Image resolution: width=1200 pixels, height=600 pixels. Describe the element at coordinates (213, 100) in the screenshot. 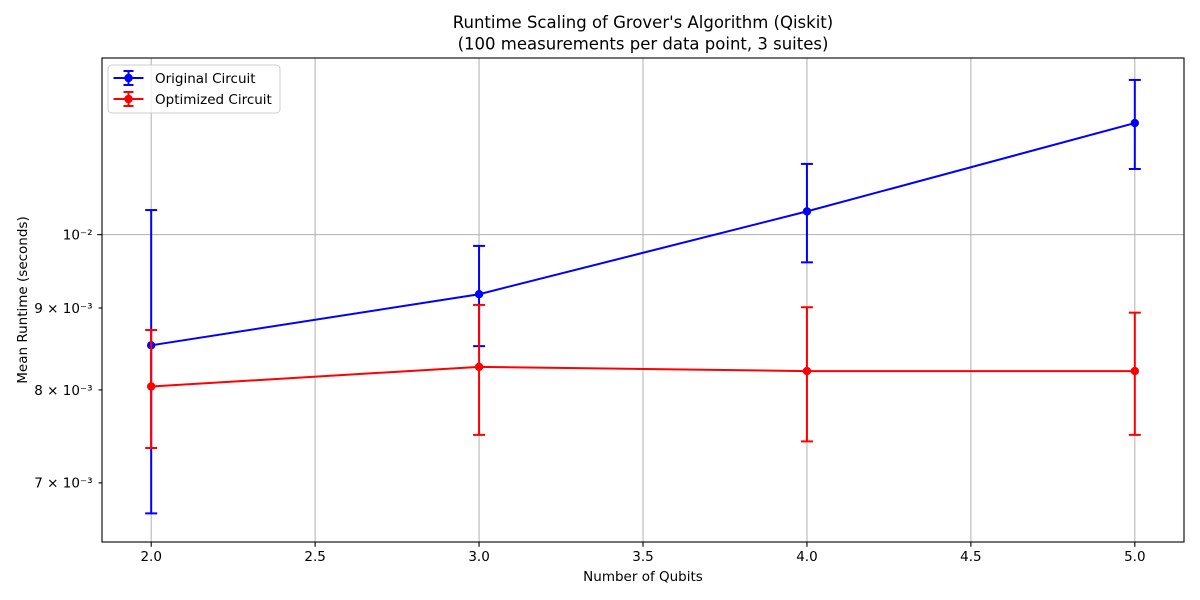

I see `legend-entry-label: Optimized Circuit` at that location.